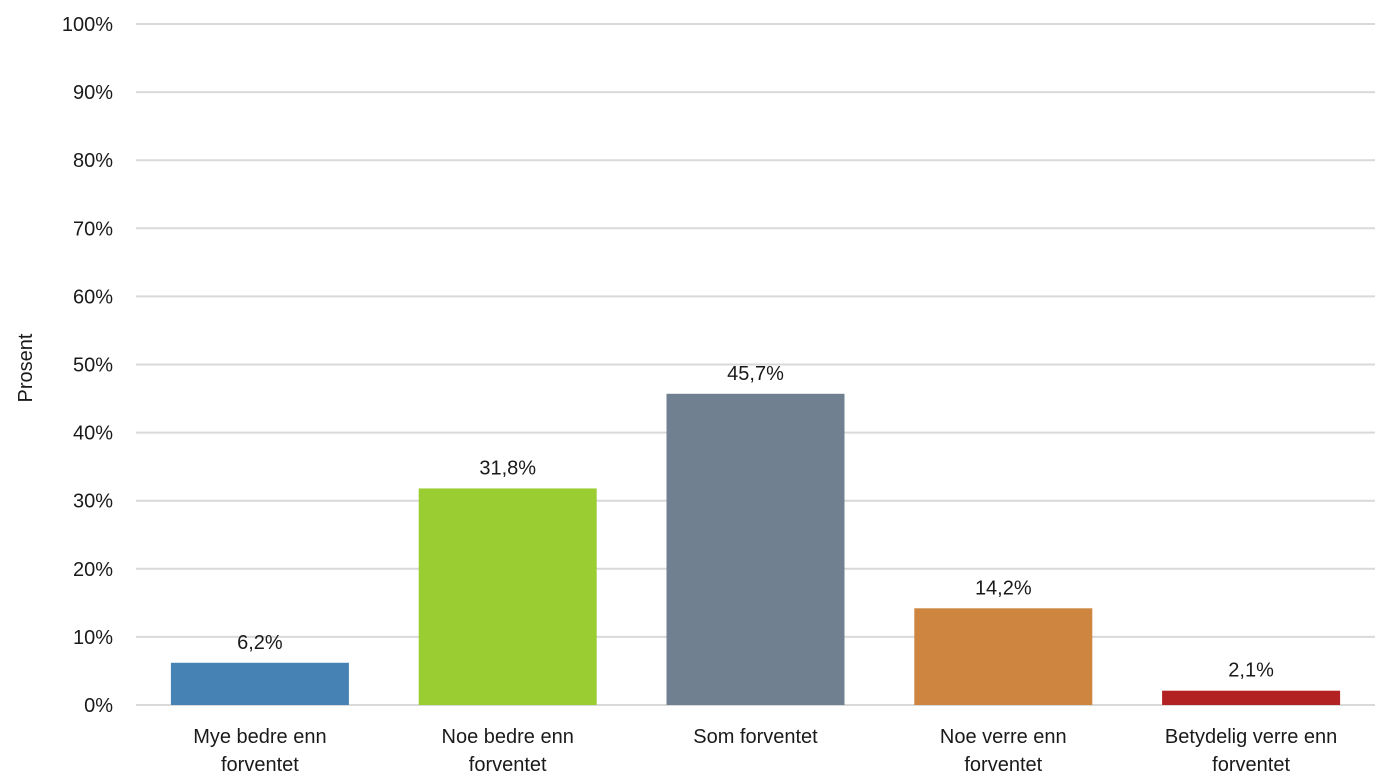 The image size is (1375, 776). What do you see at coordinates (508, 751) in the screenshot?
I see `category-label: Noe bedre enn forventet` at bounding box center [508, 751].